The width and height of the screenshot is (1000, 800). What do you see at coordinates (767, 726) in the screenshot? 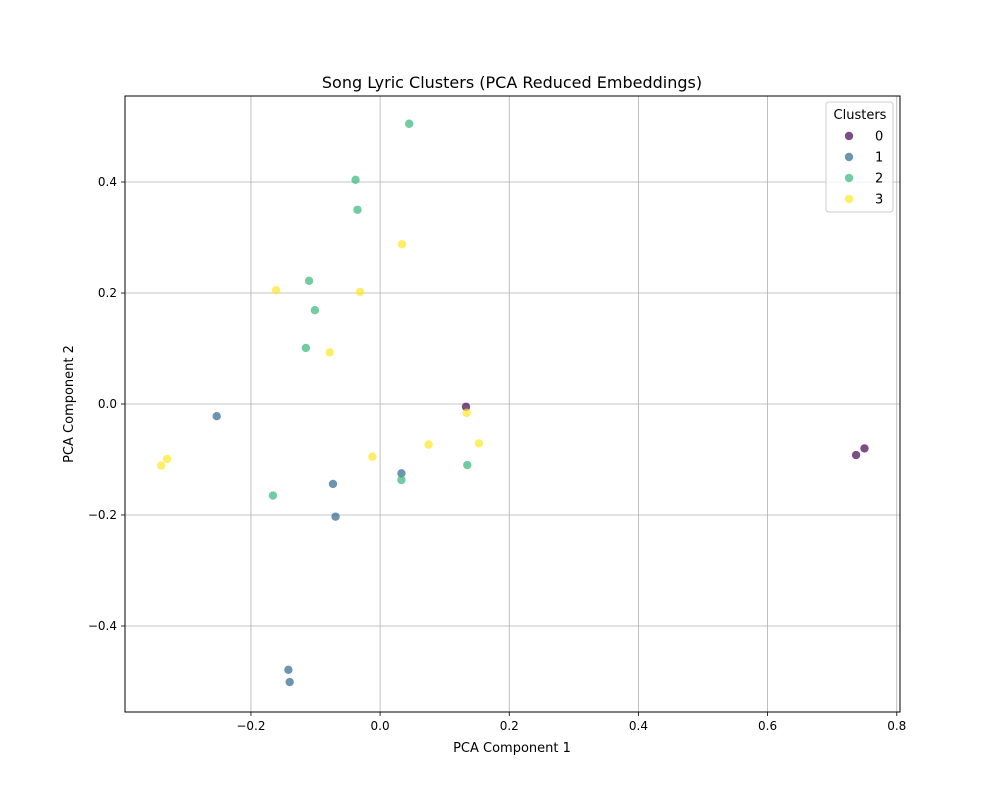
I see `x-tick-label: 0.6` at bounding box center [767, 726].